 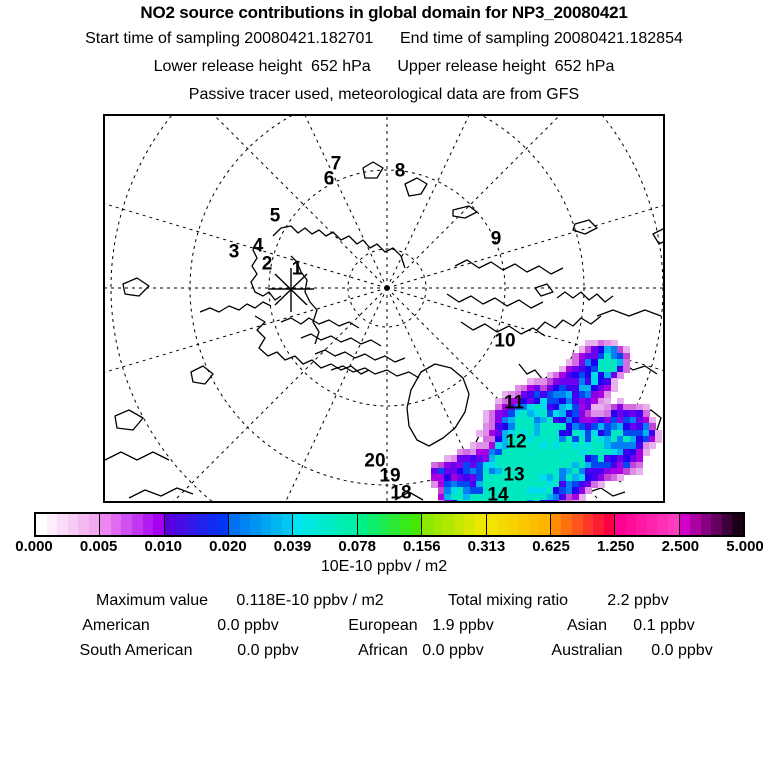 I want to click on trajectory-point-9: 9, so click(x=496, y=239).